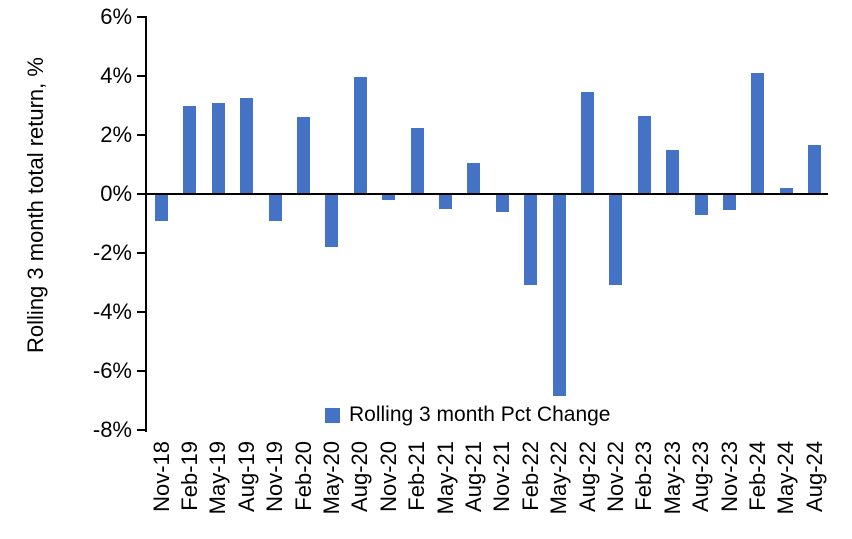 This screenshot has height=539, width=852. What do you see at coordinates (303, 476) in the screenshot?
I see `x-tick-label: Feb-20` at bounding box center [303, 476].